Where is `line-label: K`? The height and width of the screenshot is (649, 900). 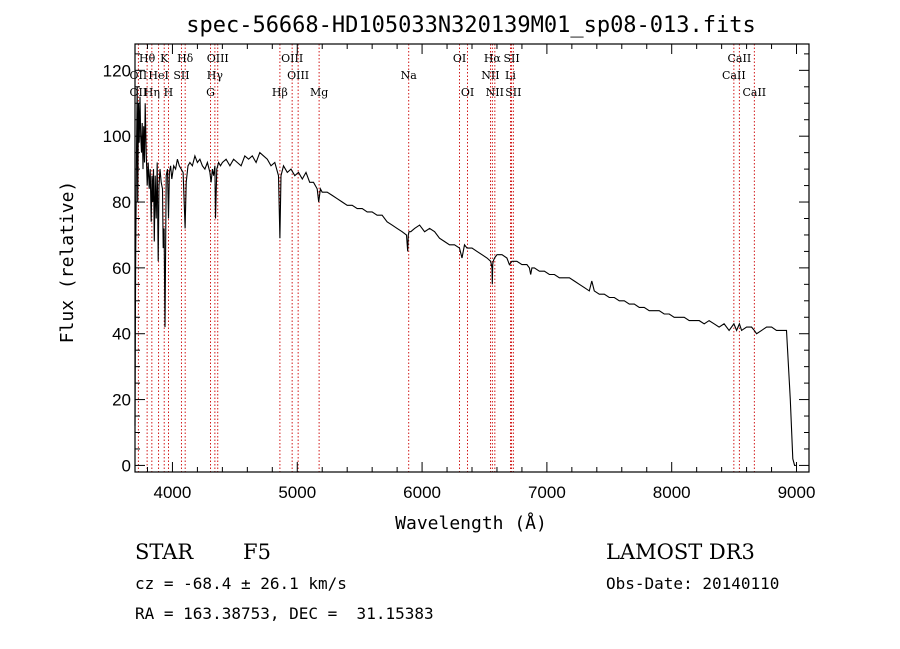 line-label: K is located at coordinates (164, 58).